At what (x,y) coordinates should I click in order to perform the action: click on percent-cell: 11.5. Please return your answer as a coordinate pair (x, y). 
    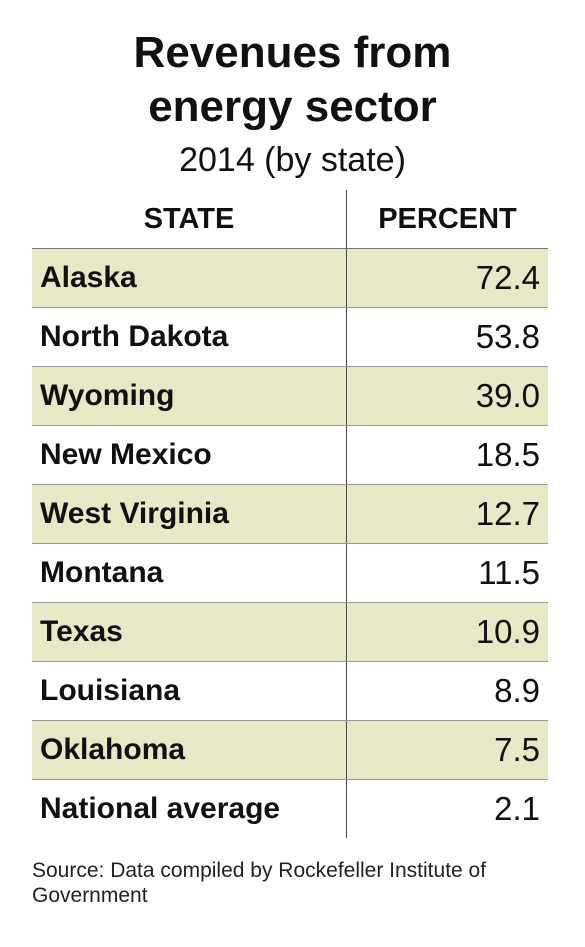
    Looking at the image, I should click on (509, 572).